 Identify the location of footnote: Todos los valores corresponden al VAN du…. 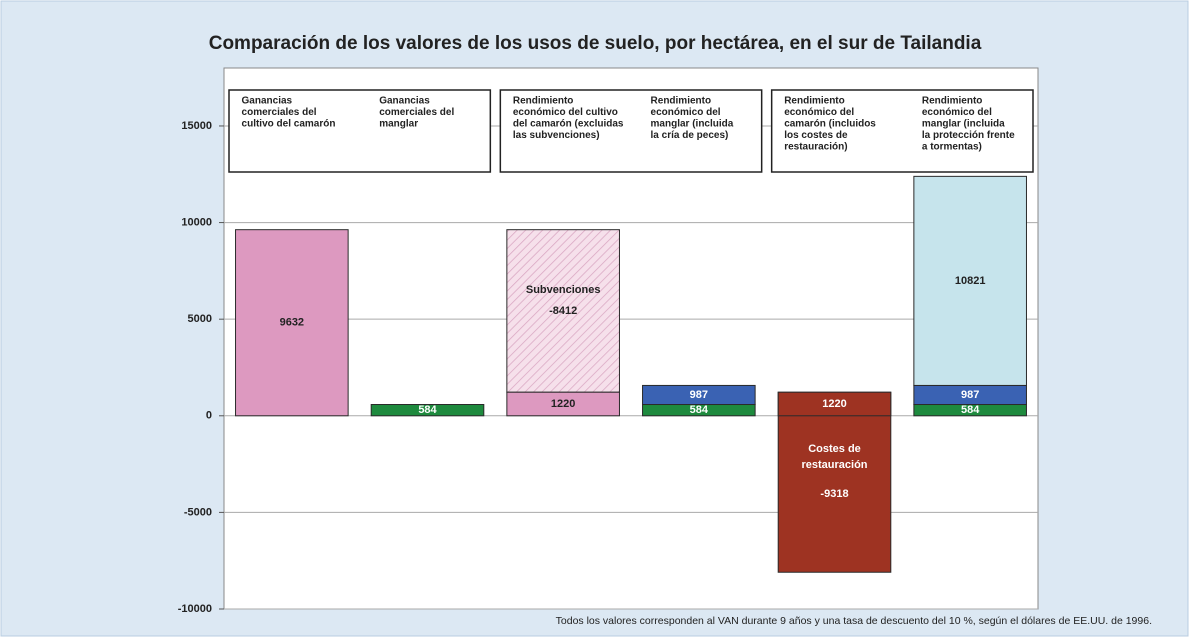
(854, 621).